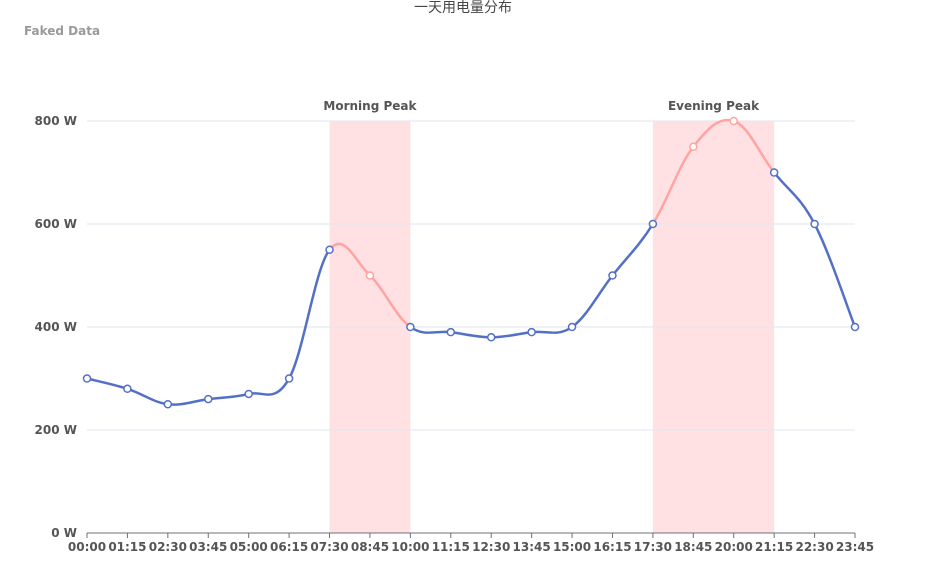  I want to click on x-tick-label-6: 07:30, so click(329, 547).